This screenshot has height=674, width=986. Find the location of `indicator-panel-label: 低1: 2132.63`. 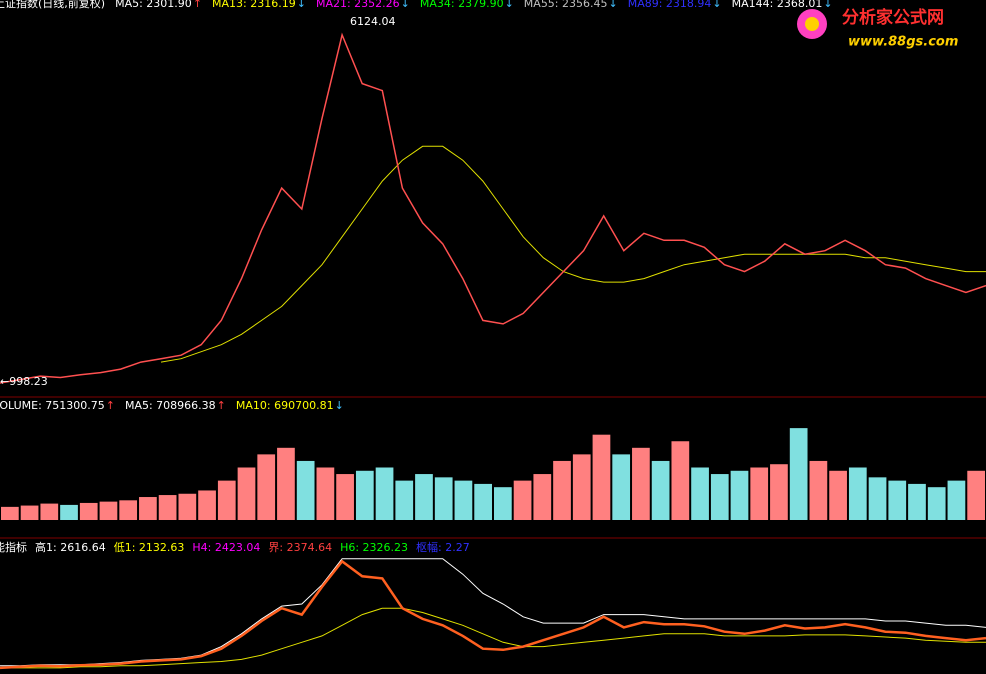

indicator-panel-label: 低1: 2132.63 is located at coordinates (149, 547).